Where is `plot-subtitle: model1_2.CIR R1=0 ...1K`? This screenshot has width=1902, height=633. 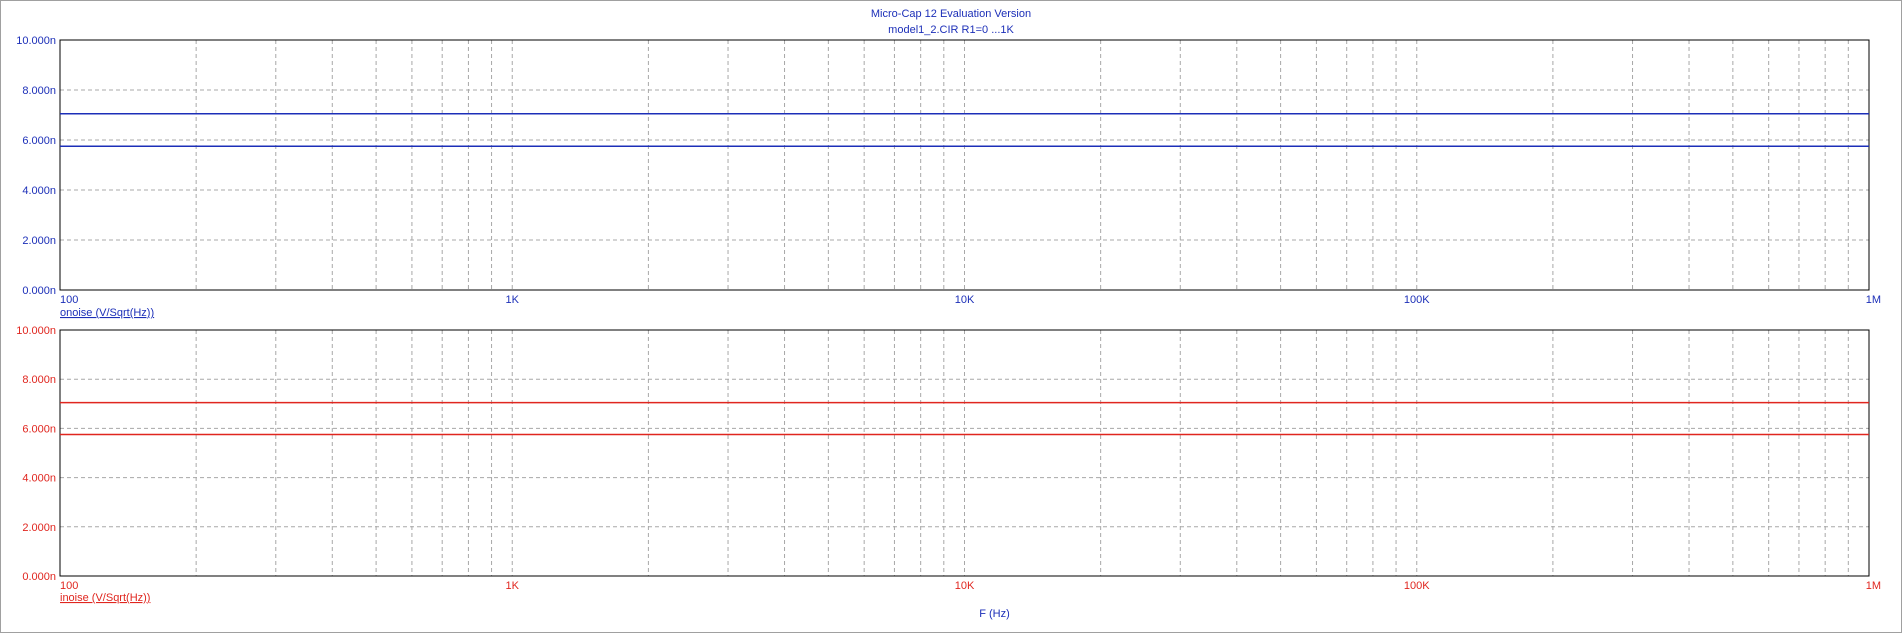
plot-subtitle: model1_2.CIR R1=0 ...1K is located at coordinates (951, 30).